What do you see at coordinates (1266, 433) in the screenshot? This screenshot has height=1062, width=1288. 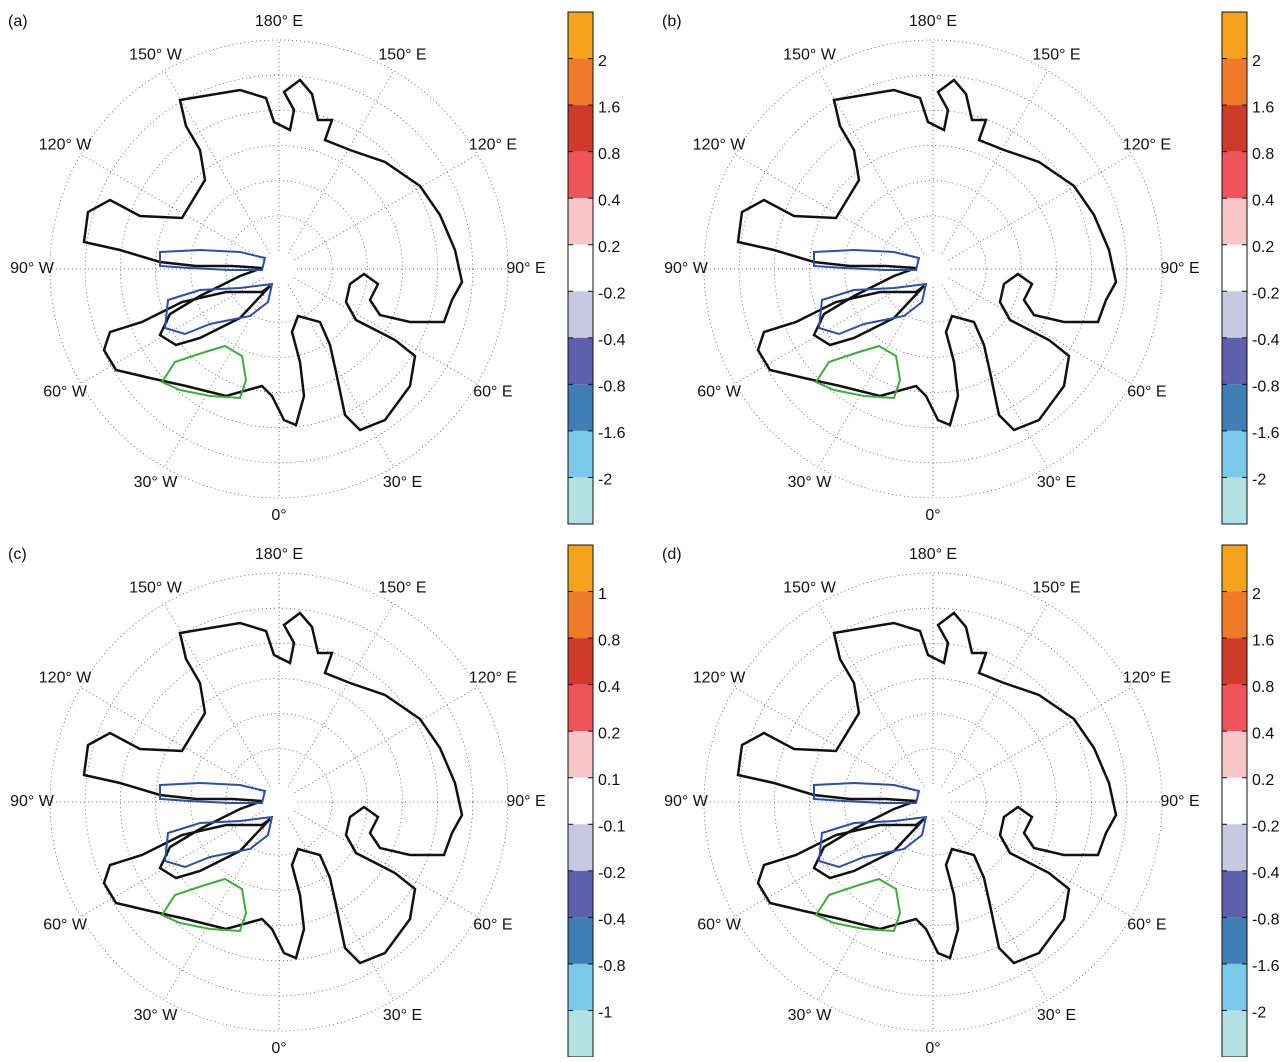 I see `colorbar-tick-label: -1.6` at bounding box center [1266, 433].